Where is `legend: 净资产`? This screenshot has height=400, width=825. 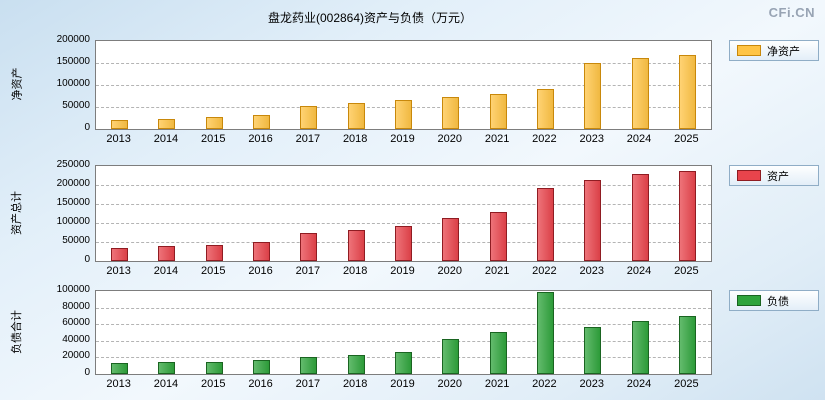 legend: 净资产 is located at coordinates (774, 50).